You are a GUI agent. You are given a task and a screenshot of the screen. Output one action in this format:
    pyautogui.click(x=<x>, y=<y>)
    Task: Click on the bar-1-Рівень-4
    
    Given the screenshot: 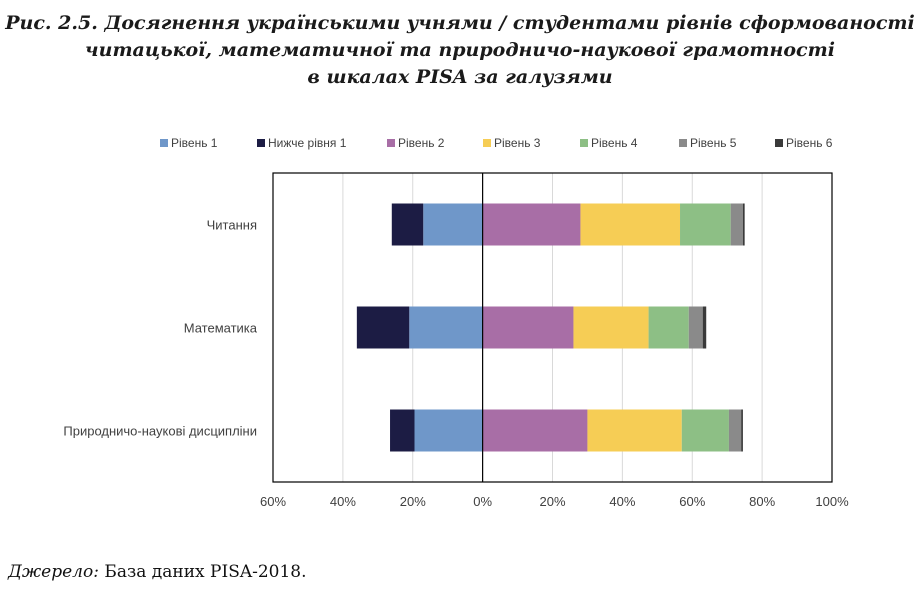 What is the action you would take?
    pyautogui.click(x=668, y=327)
    